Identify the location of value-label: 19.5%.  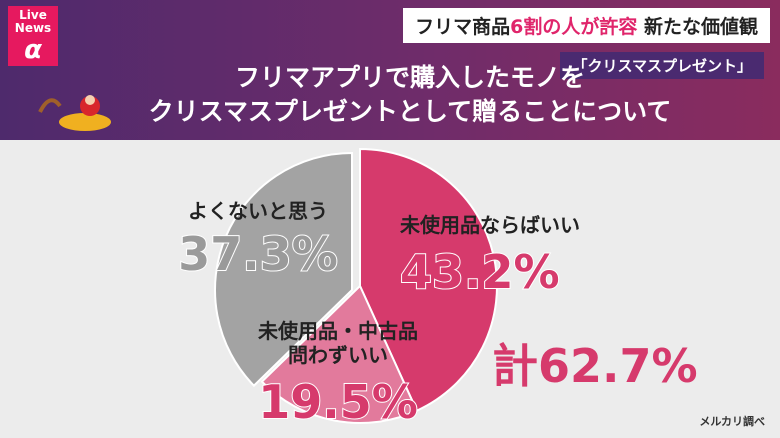
(338, 402).